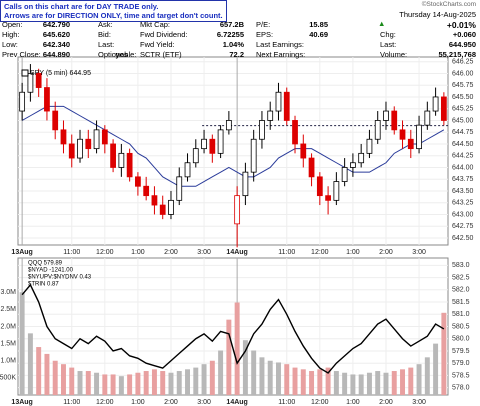  Describe the element at coordinates (463, 132) in the screenshot. I see `y-tick-label: 644.75` at that location.